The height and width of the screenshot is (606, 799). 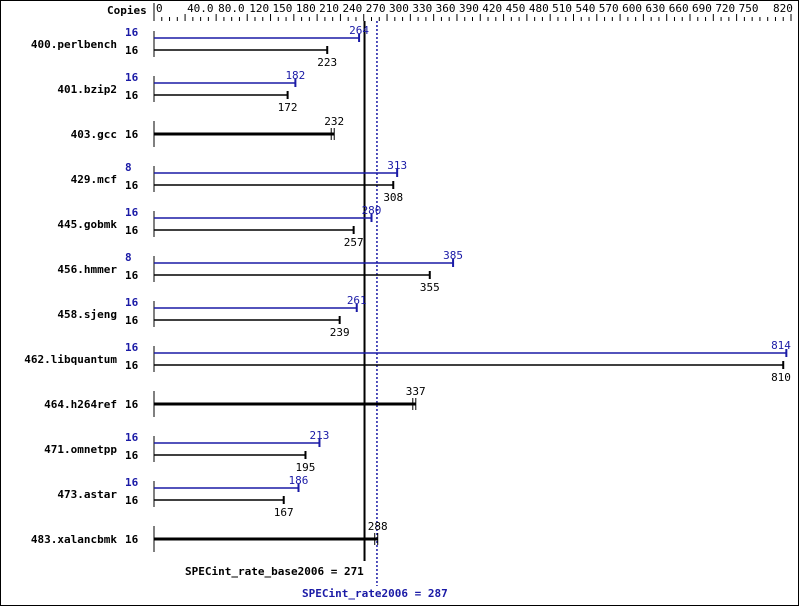 What do you see at coordinates (679, 8) in the screenshot?
I see `tick-label: 660` at bounding box center [679, 8].